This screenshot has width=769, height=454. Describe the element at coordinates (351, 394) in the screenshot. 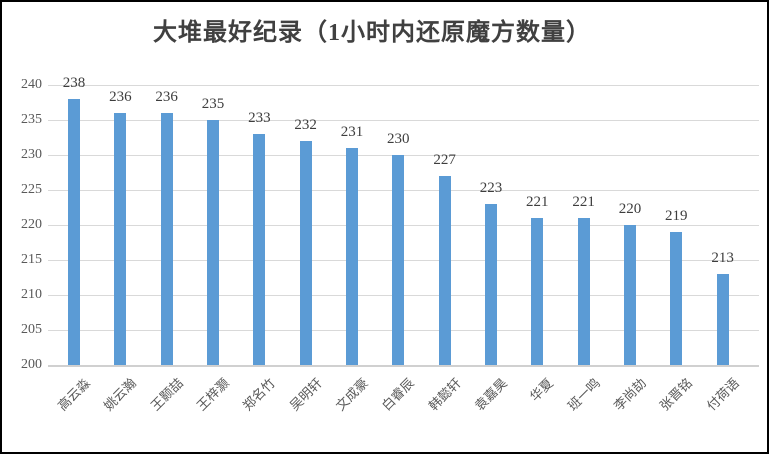

I see `x-axis-category-label: 文成豪` at that location.